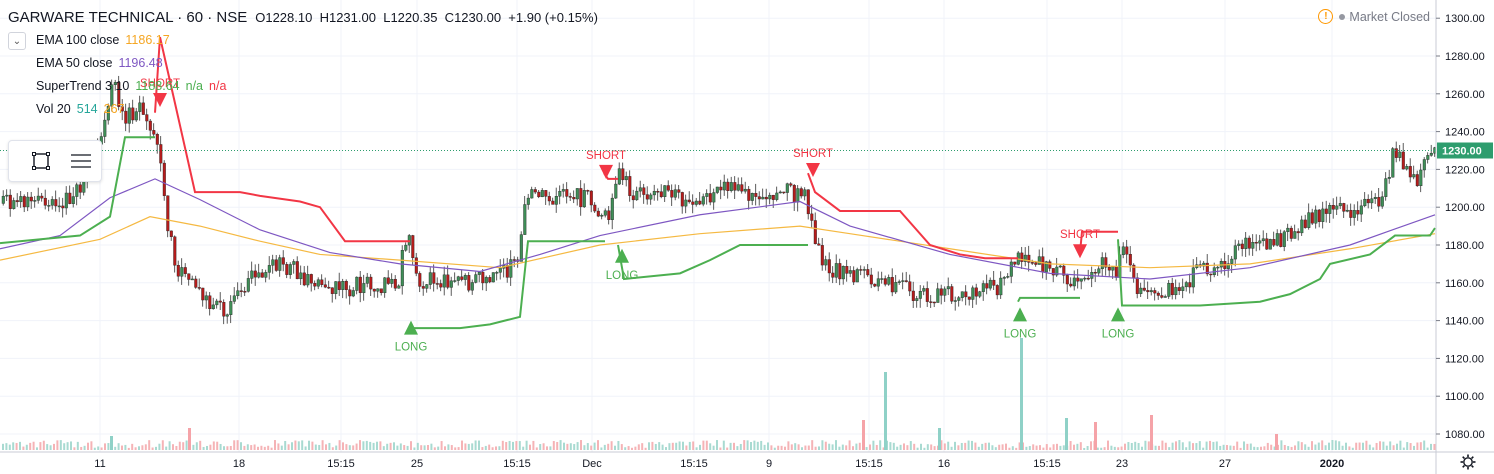 The image size is (1494, 474). Describe the element at coordinates (17, 41) in the screenshot. I see `chevron-down-icon: ⌄` at that location.